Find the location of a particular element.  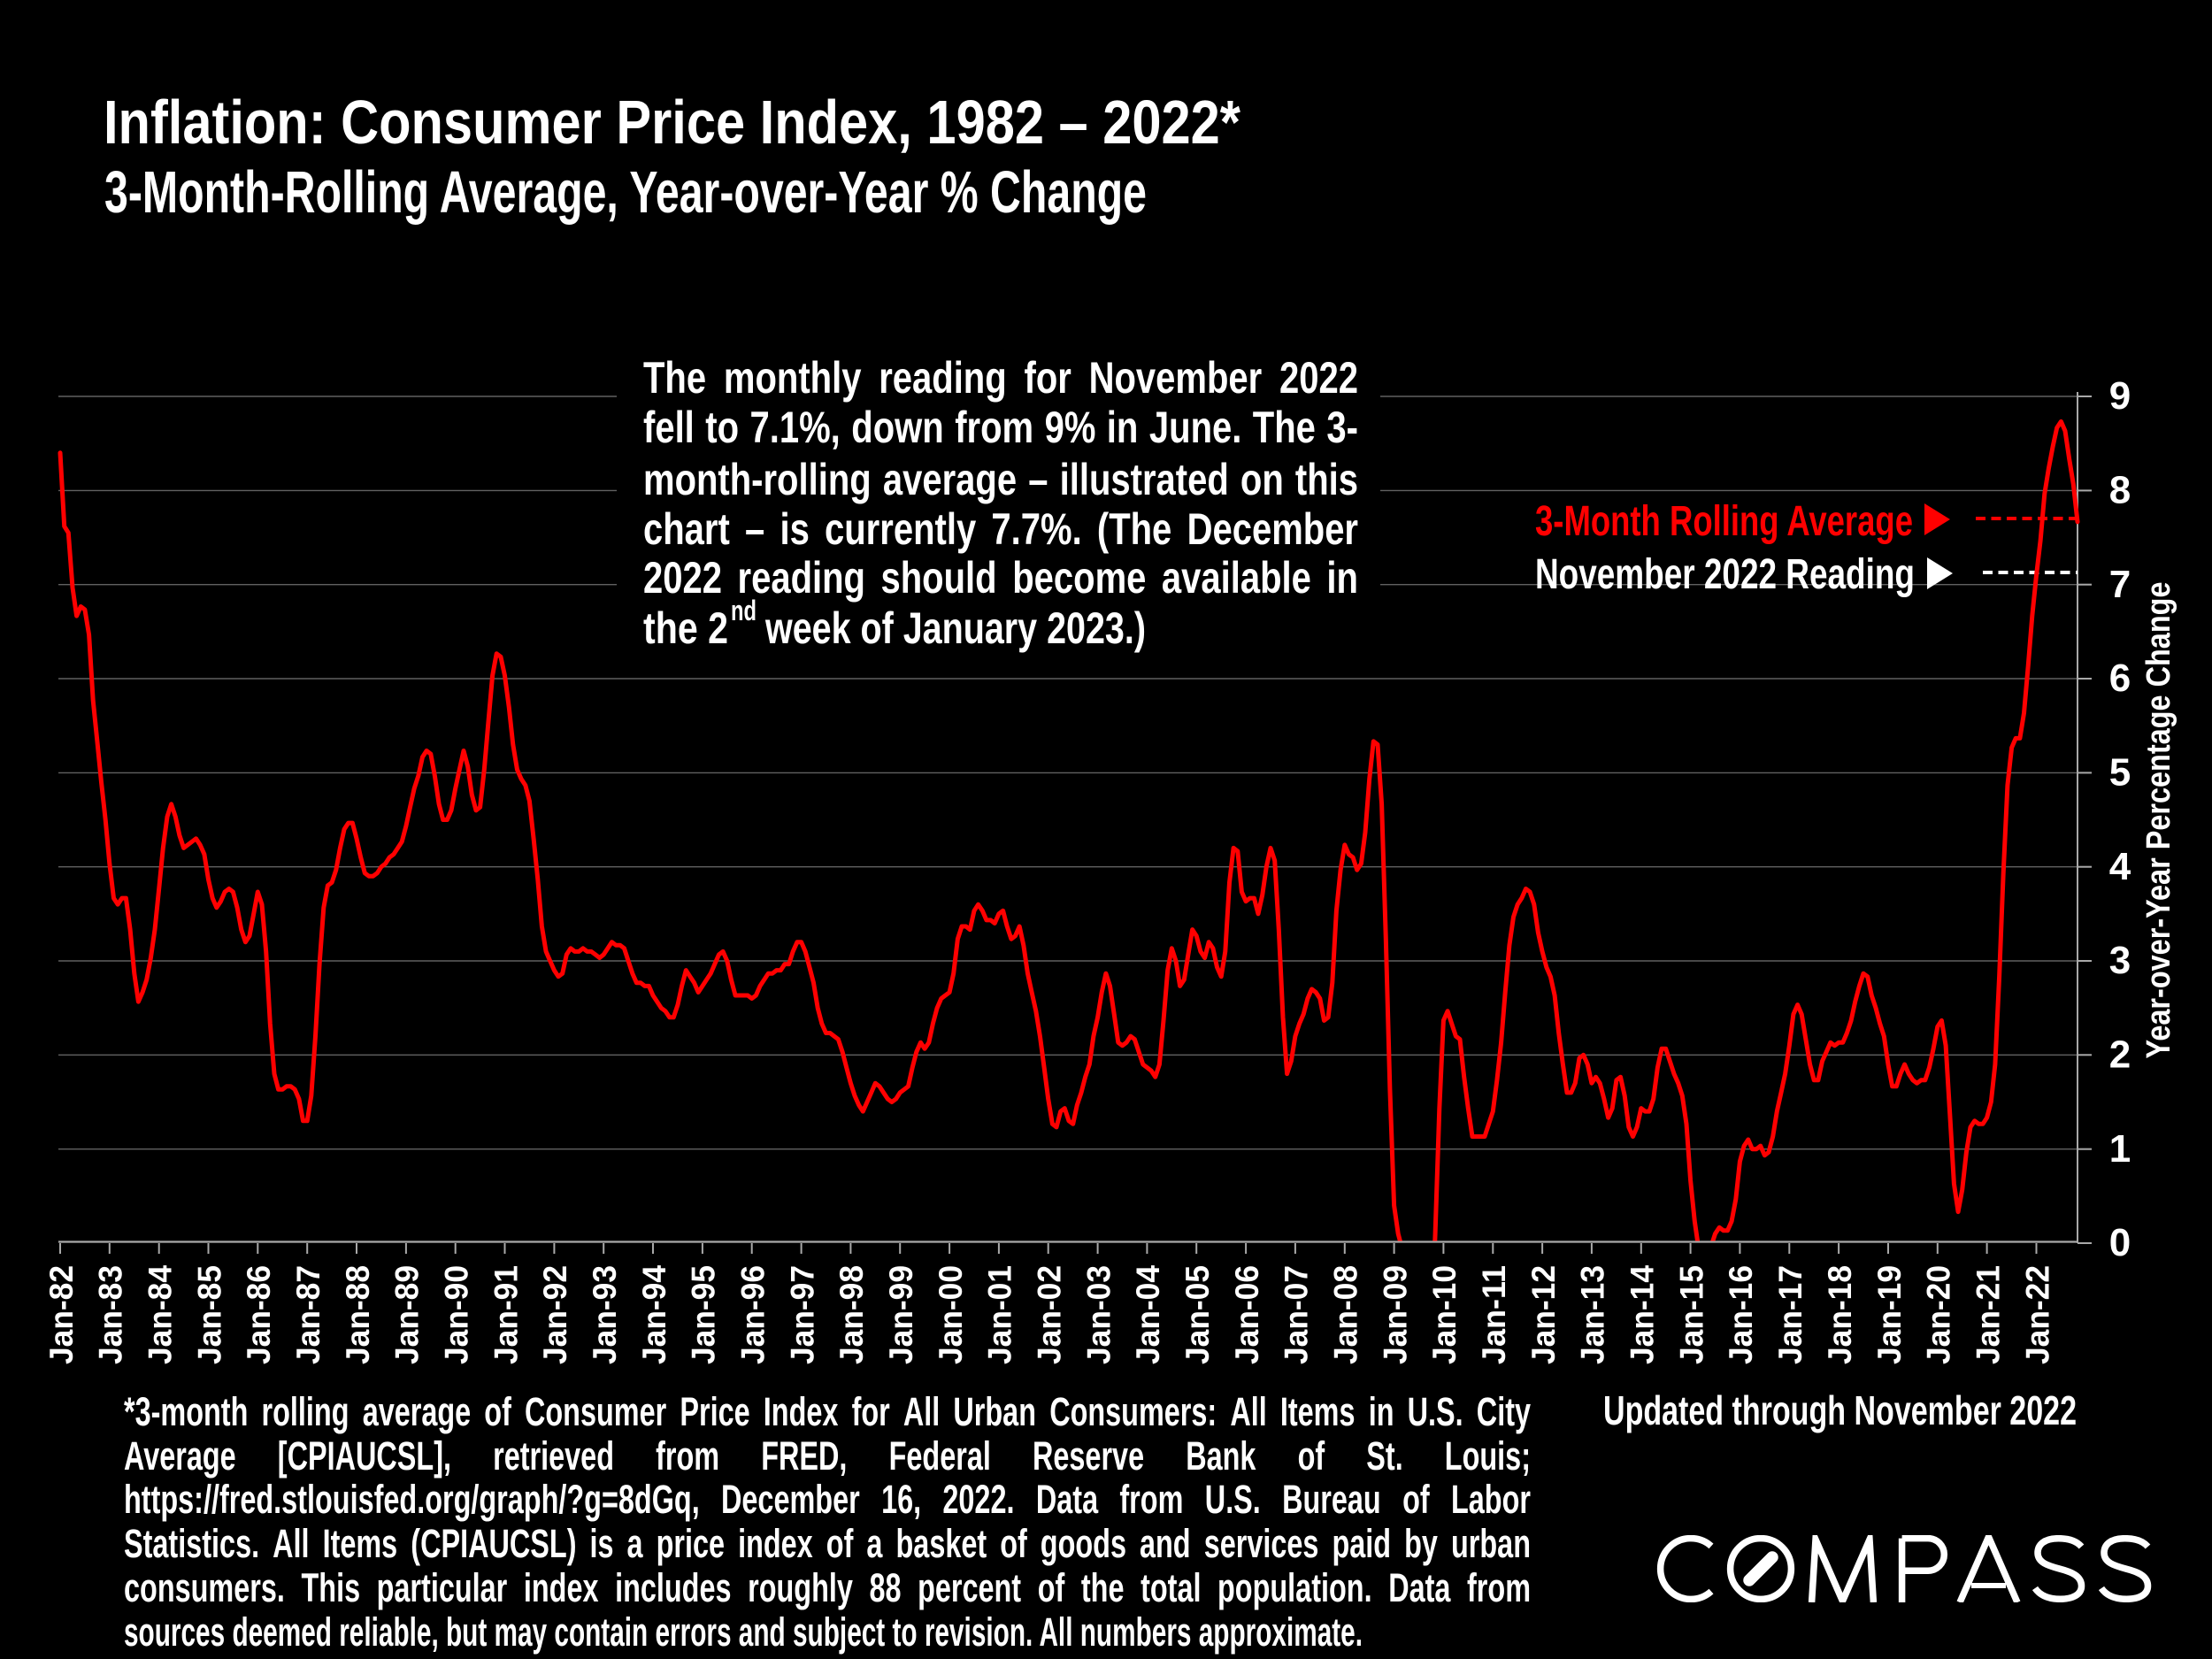

svg-text: nd is located at coordinates (744, 610).